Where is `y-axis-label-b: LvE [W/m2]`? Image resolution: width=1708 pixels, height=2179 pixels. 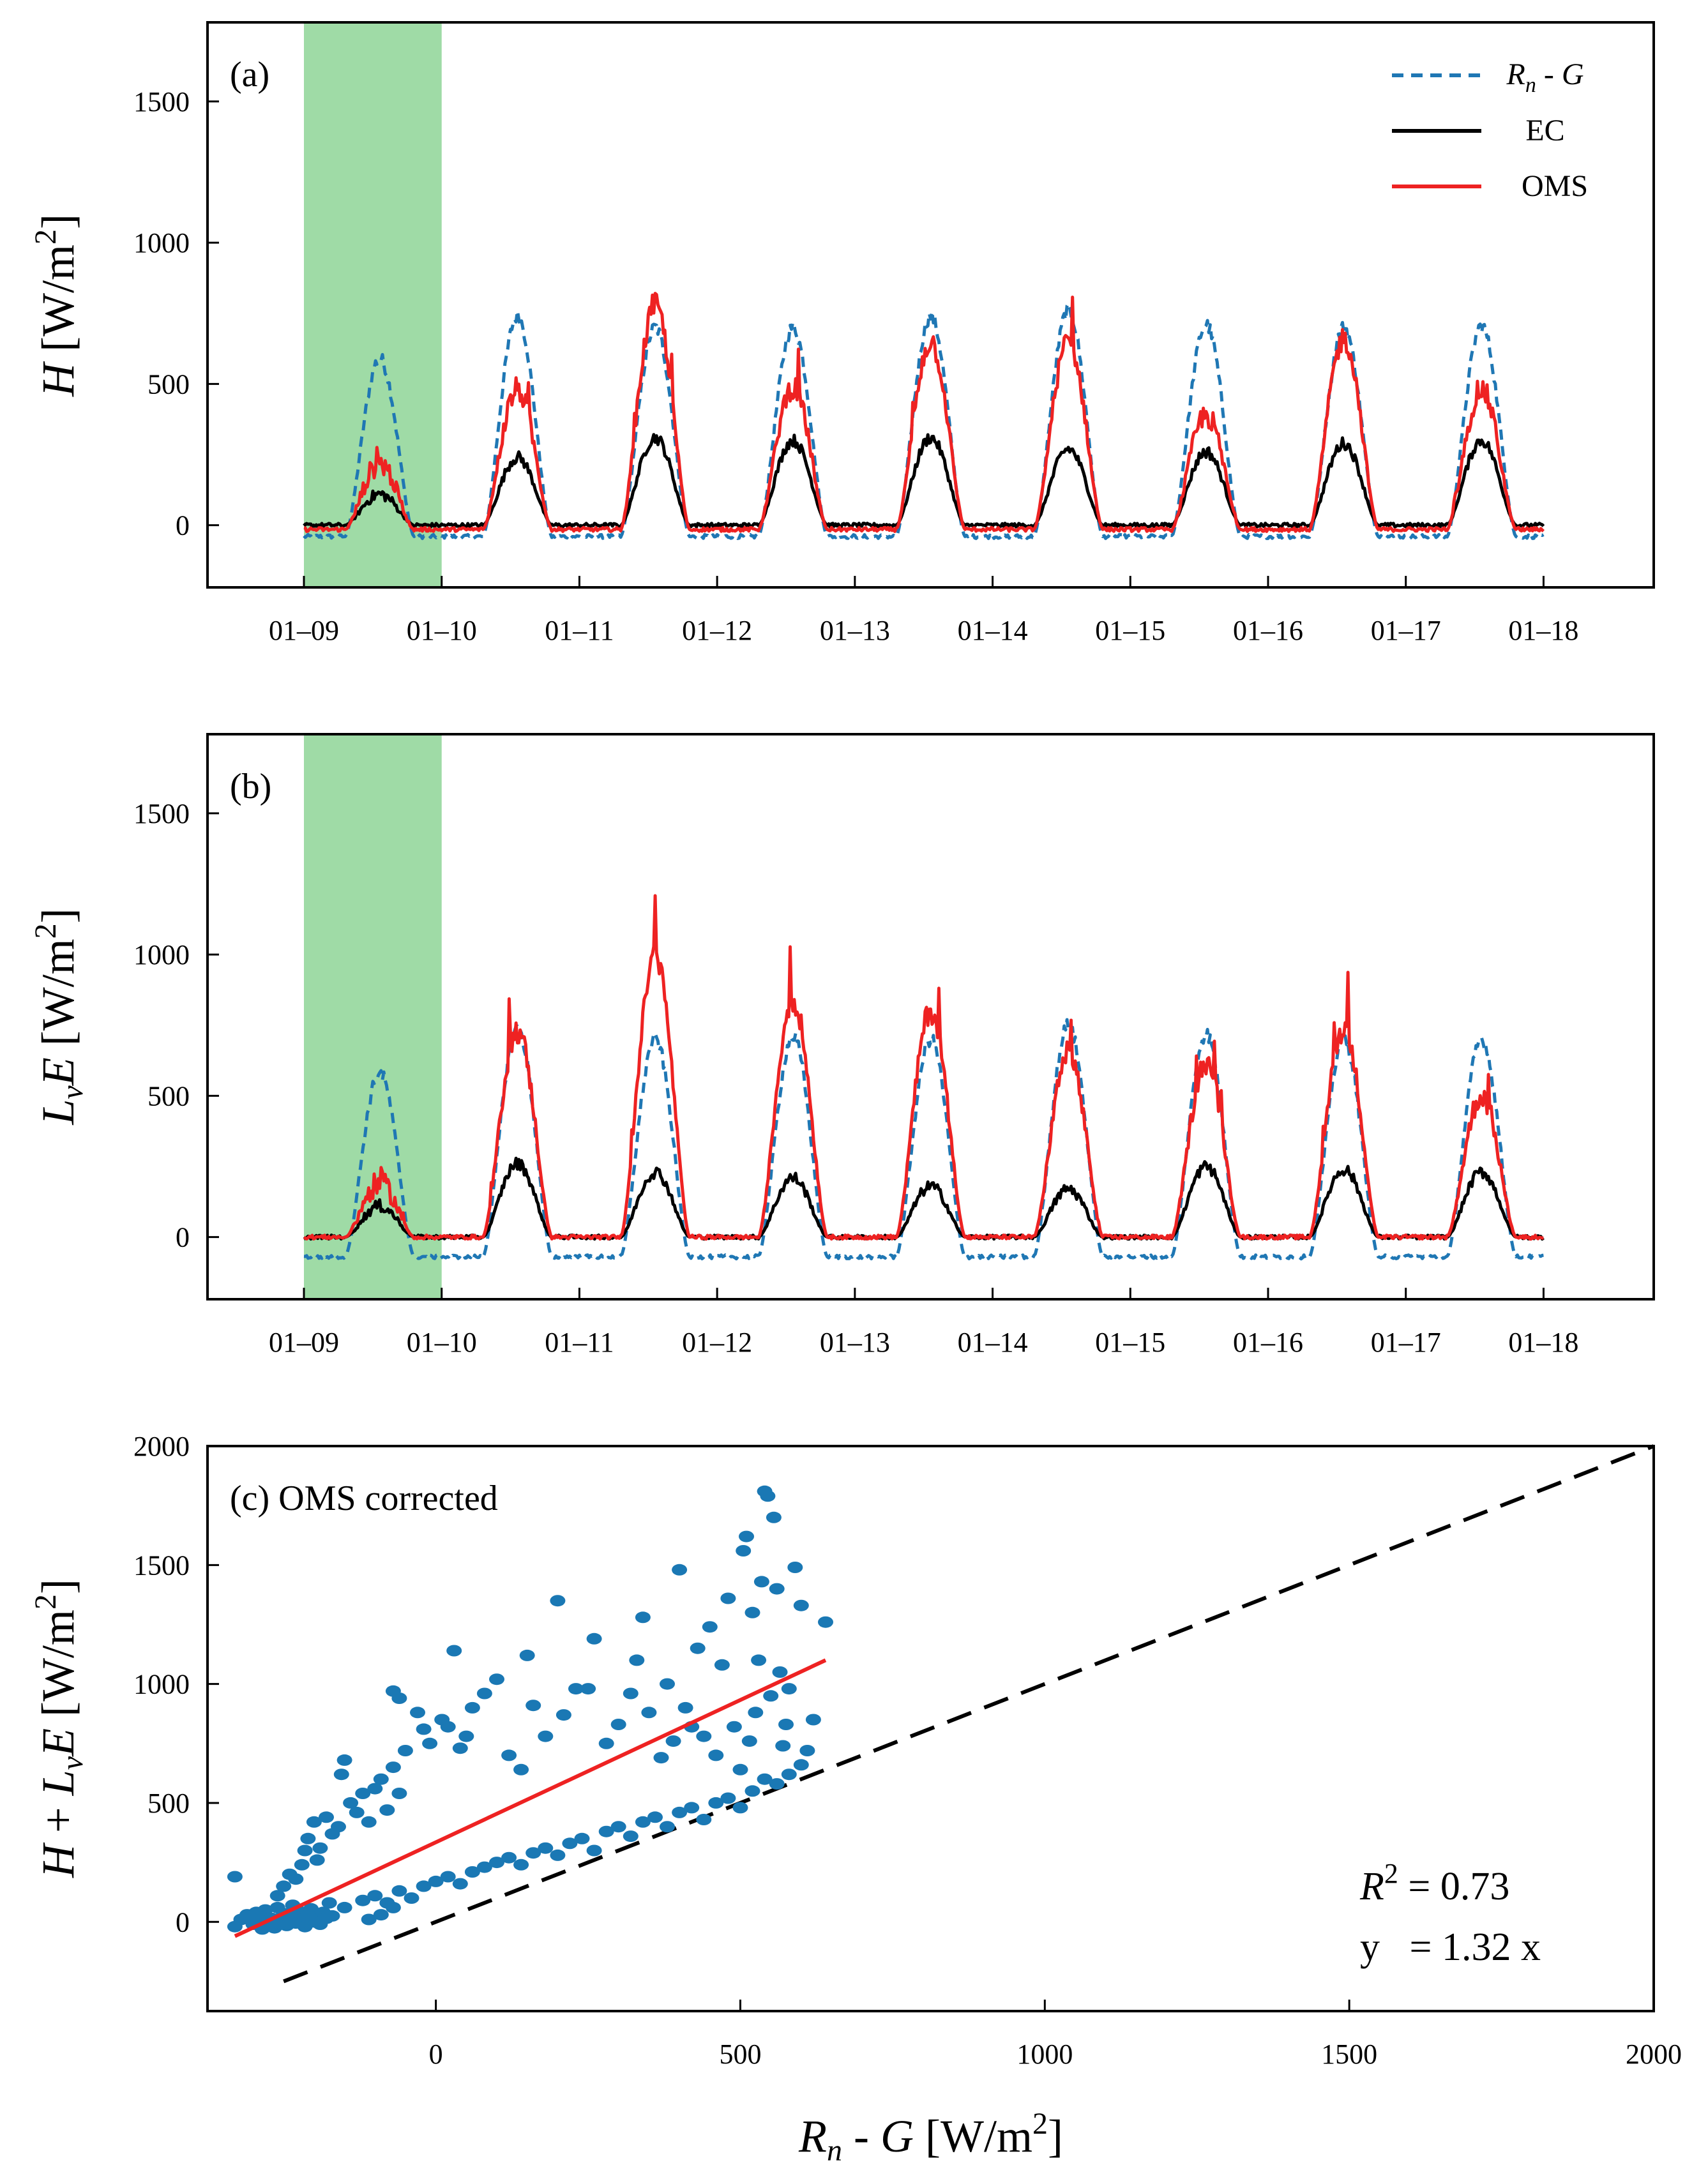 y-axis-label-b: LvE [W/m2] is located at coordinates (59, 1017).